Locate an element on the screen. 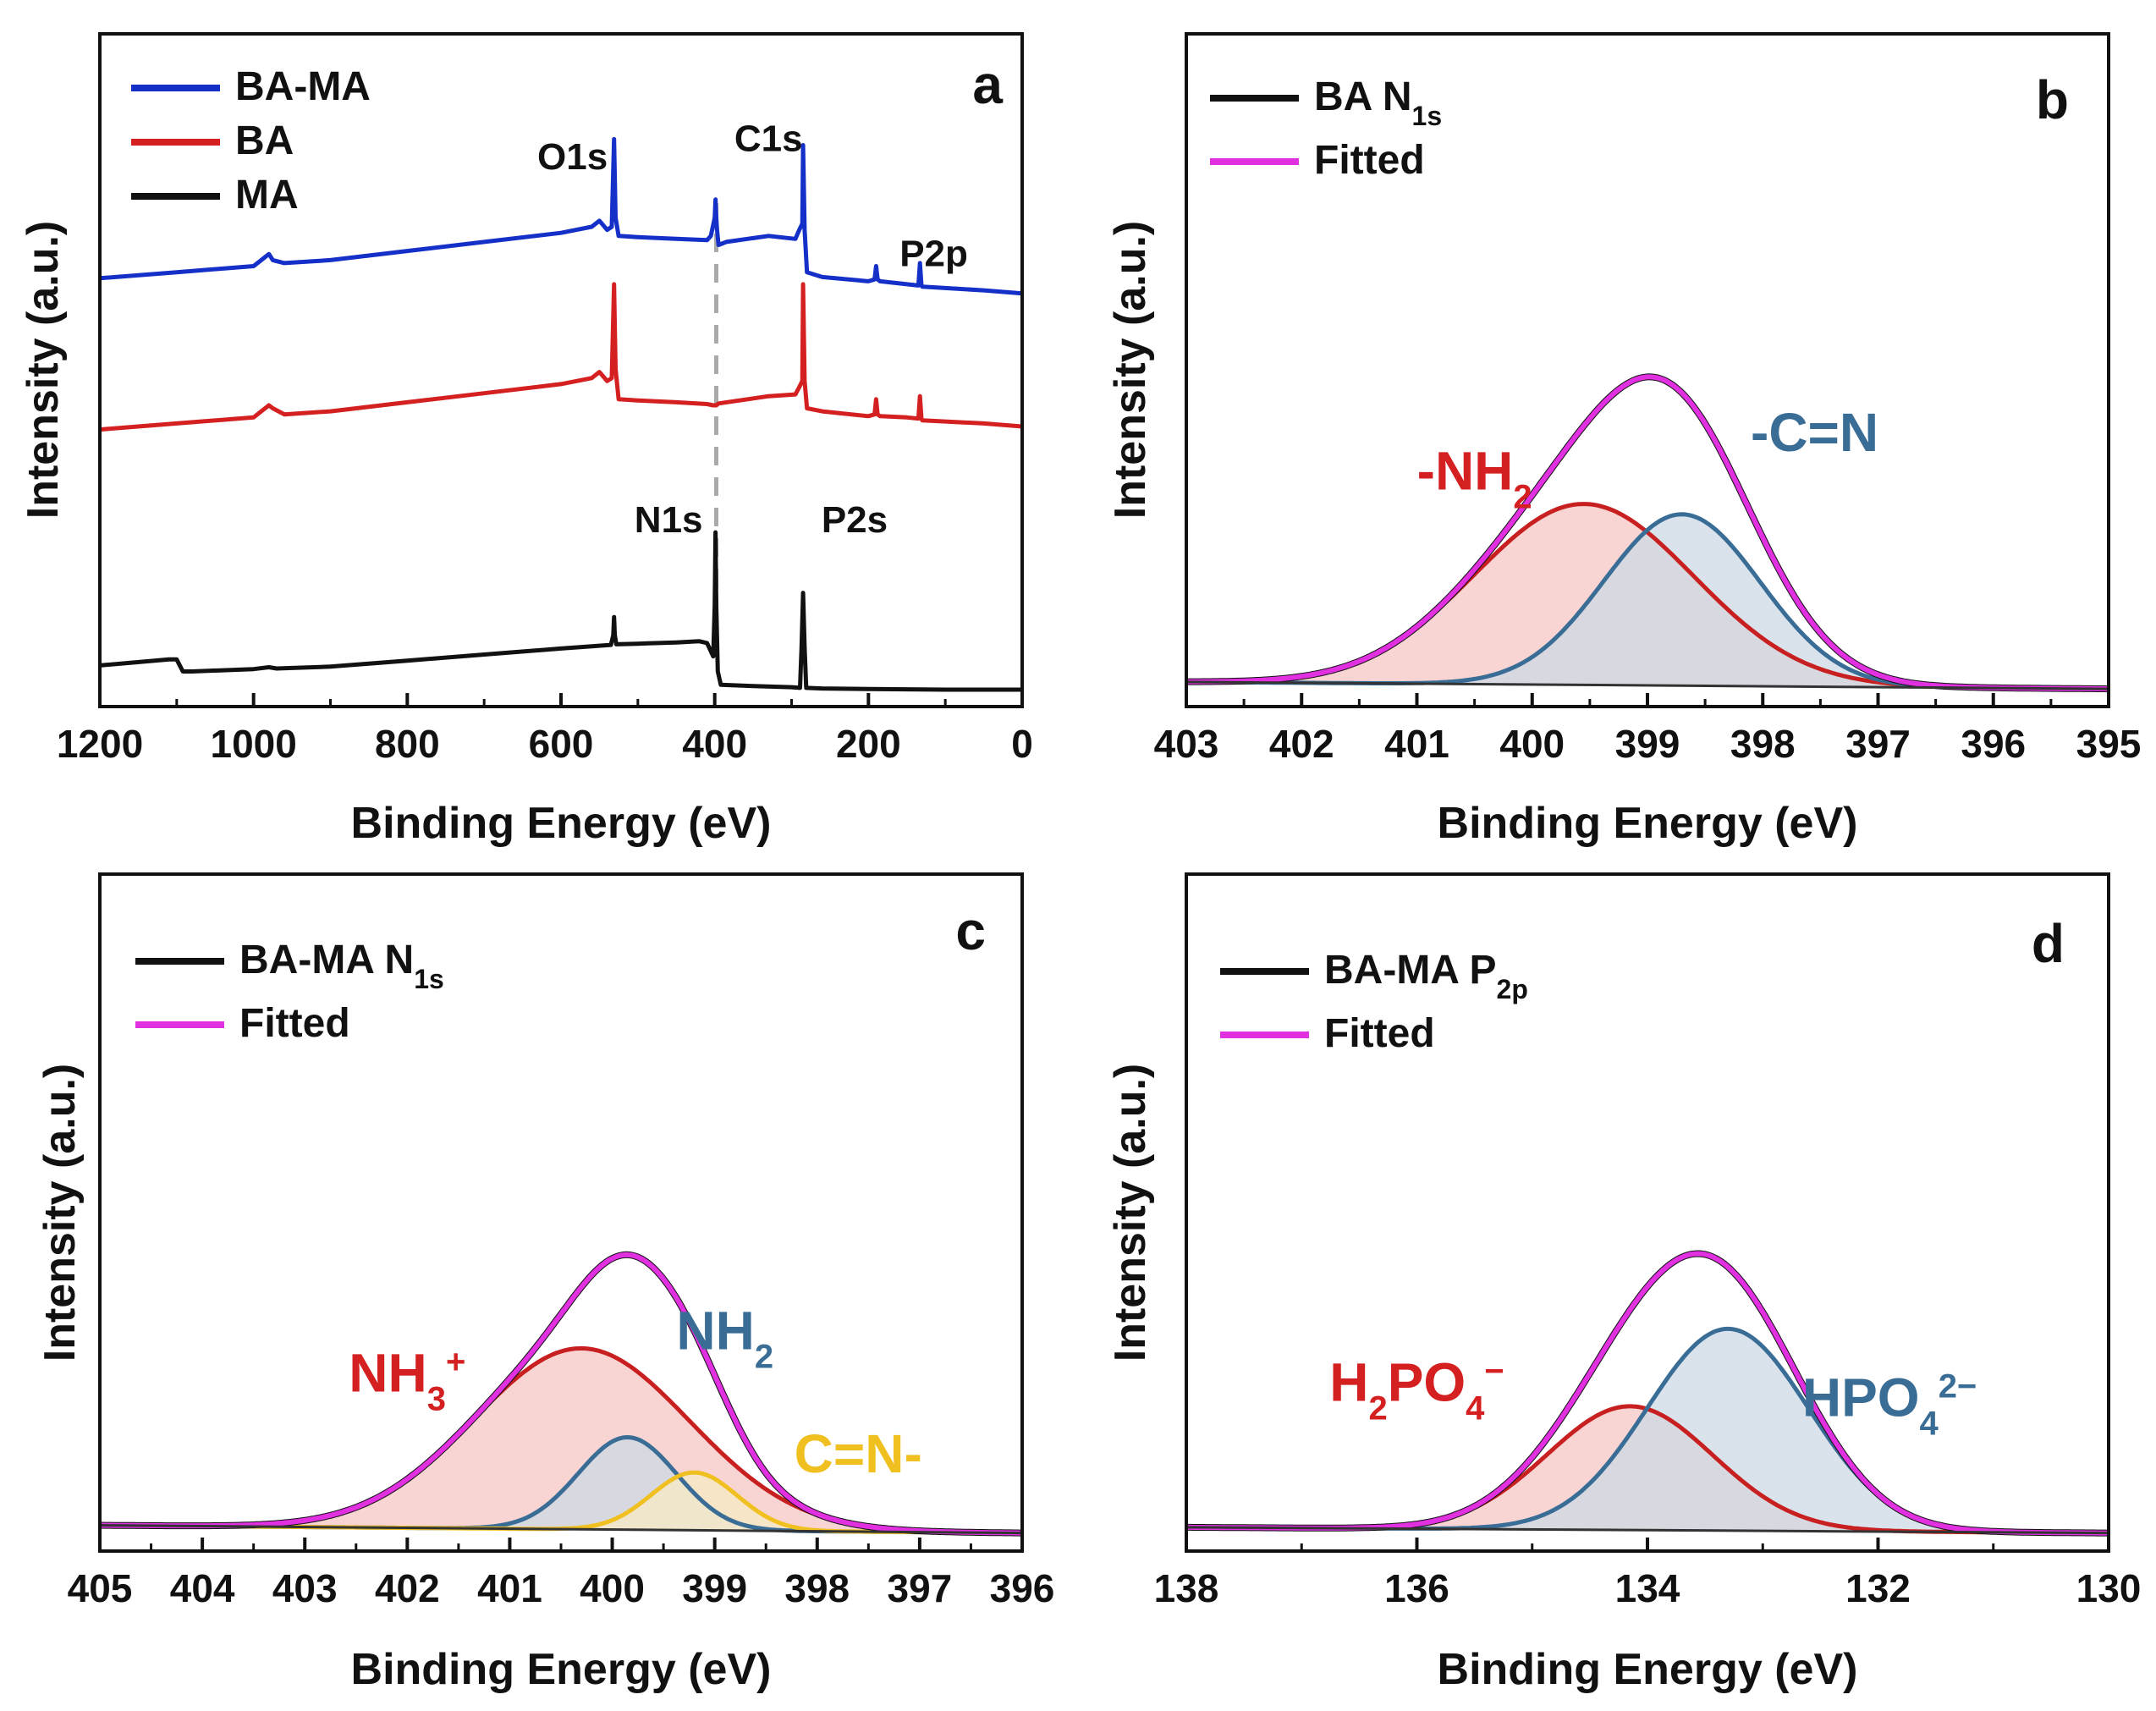 The height and width of the screenshot is (1711, 2156). panel-c-y-axis-title: Intensity (a.u.) is located at coordinates (60, 1213).